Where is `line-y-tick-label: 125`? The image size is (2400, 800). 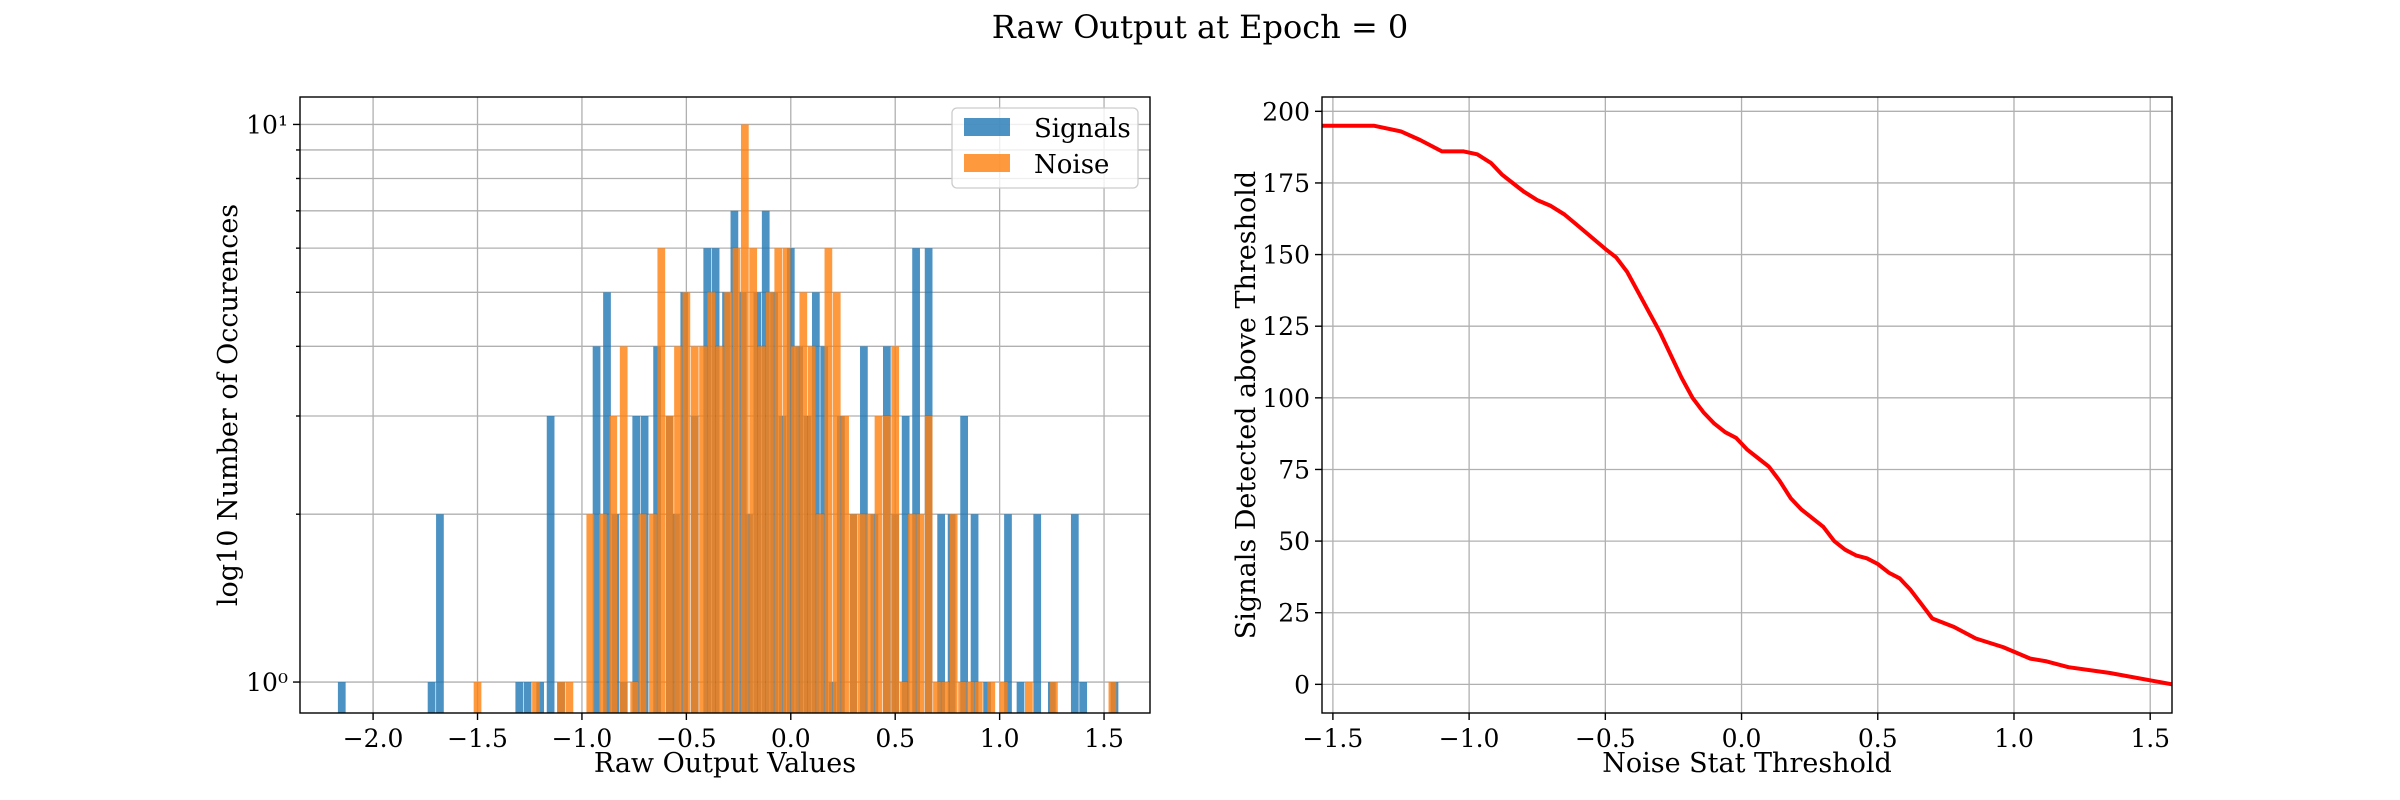 line-y-tick-label: 125 is located at coordinates (1286, 326).